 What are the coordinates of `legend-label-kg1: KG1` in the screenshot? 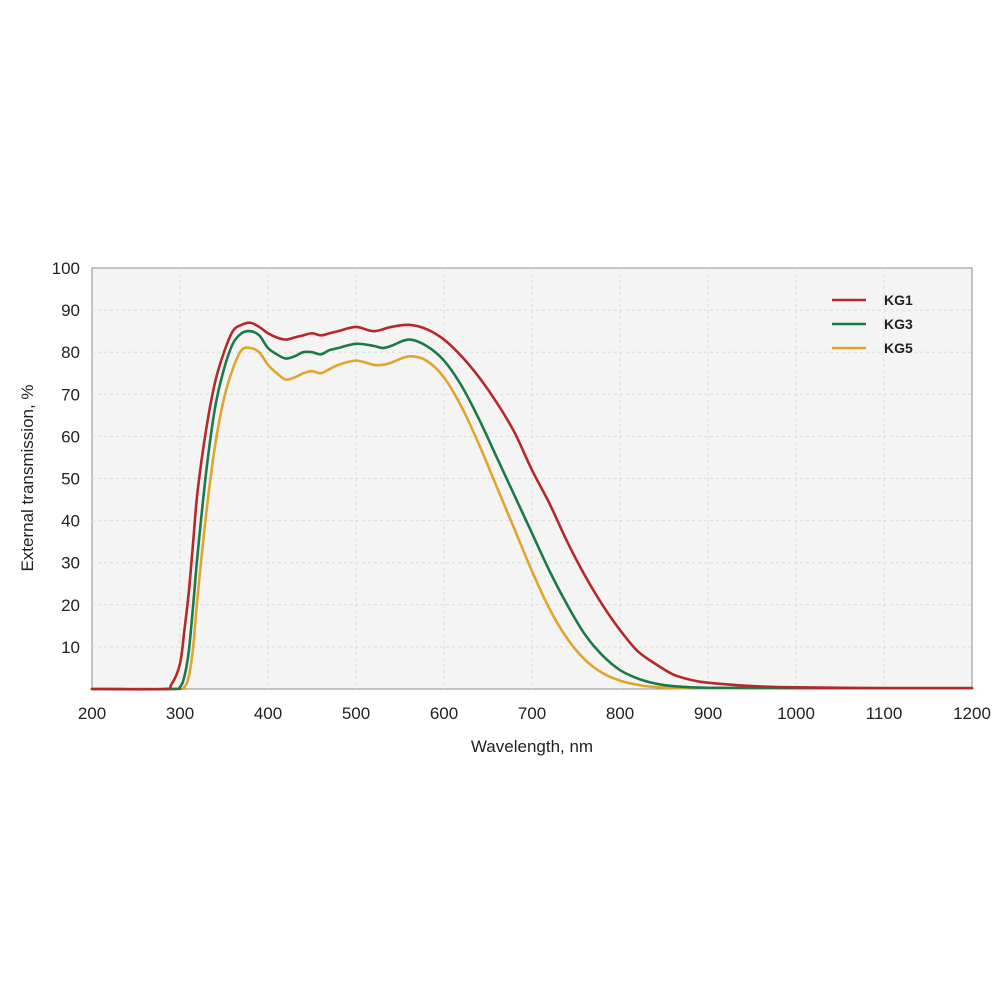 It's located at (898, 300).